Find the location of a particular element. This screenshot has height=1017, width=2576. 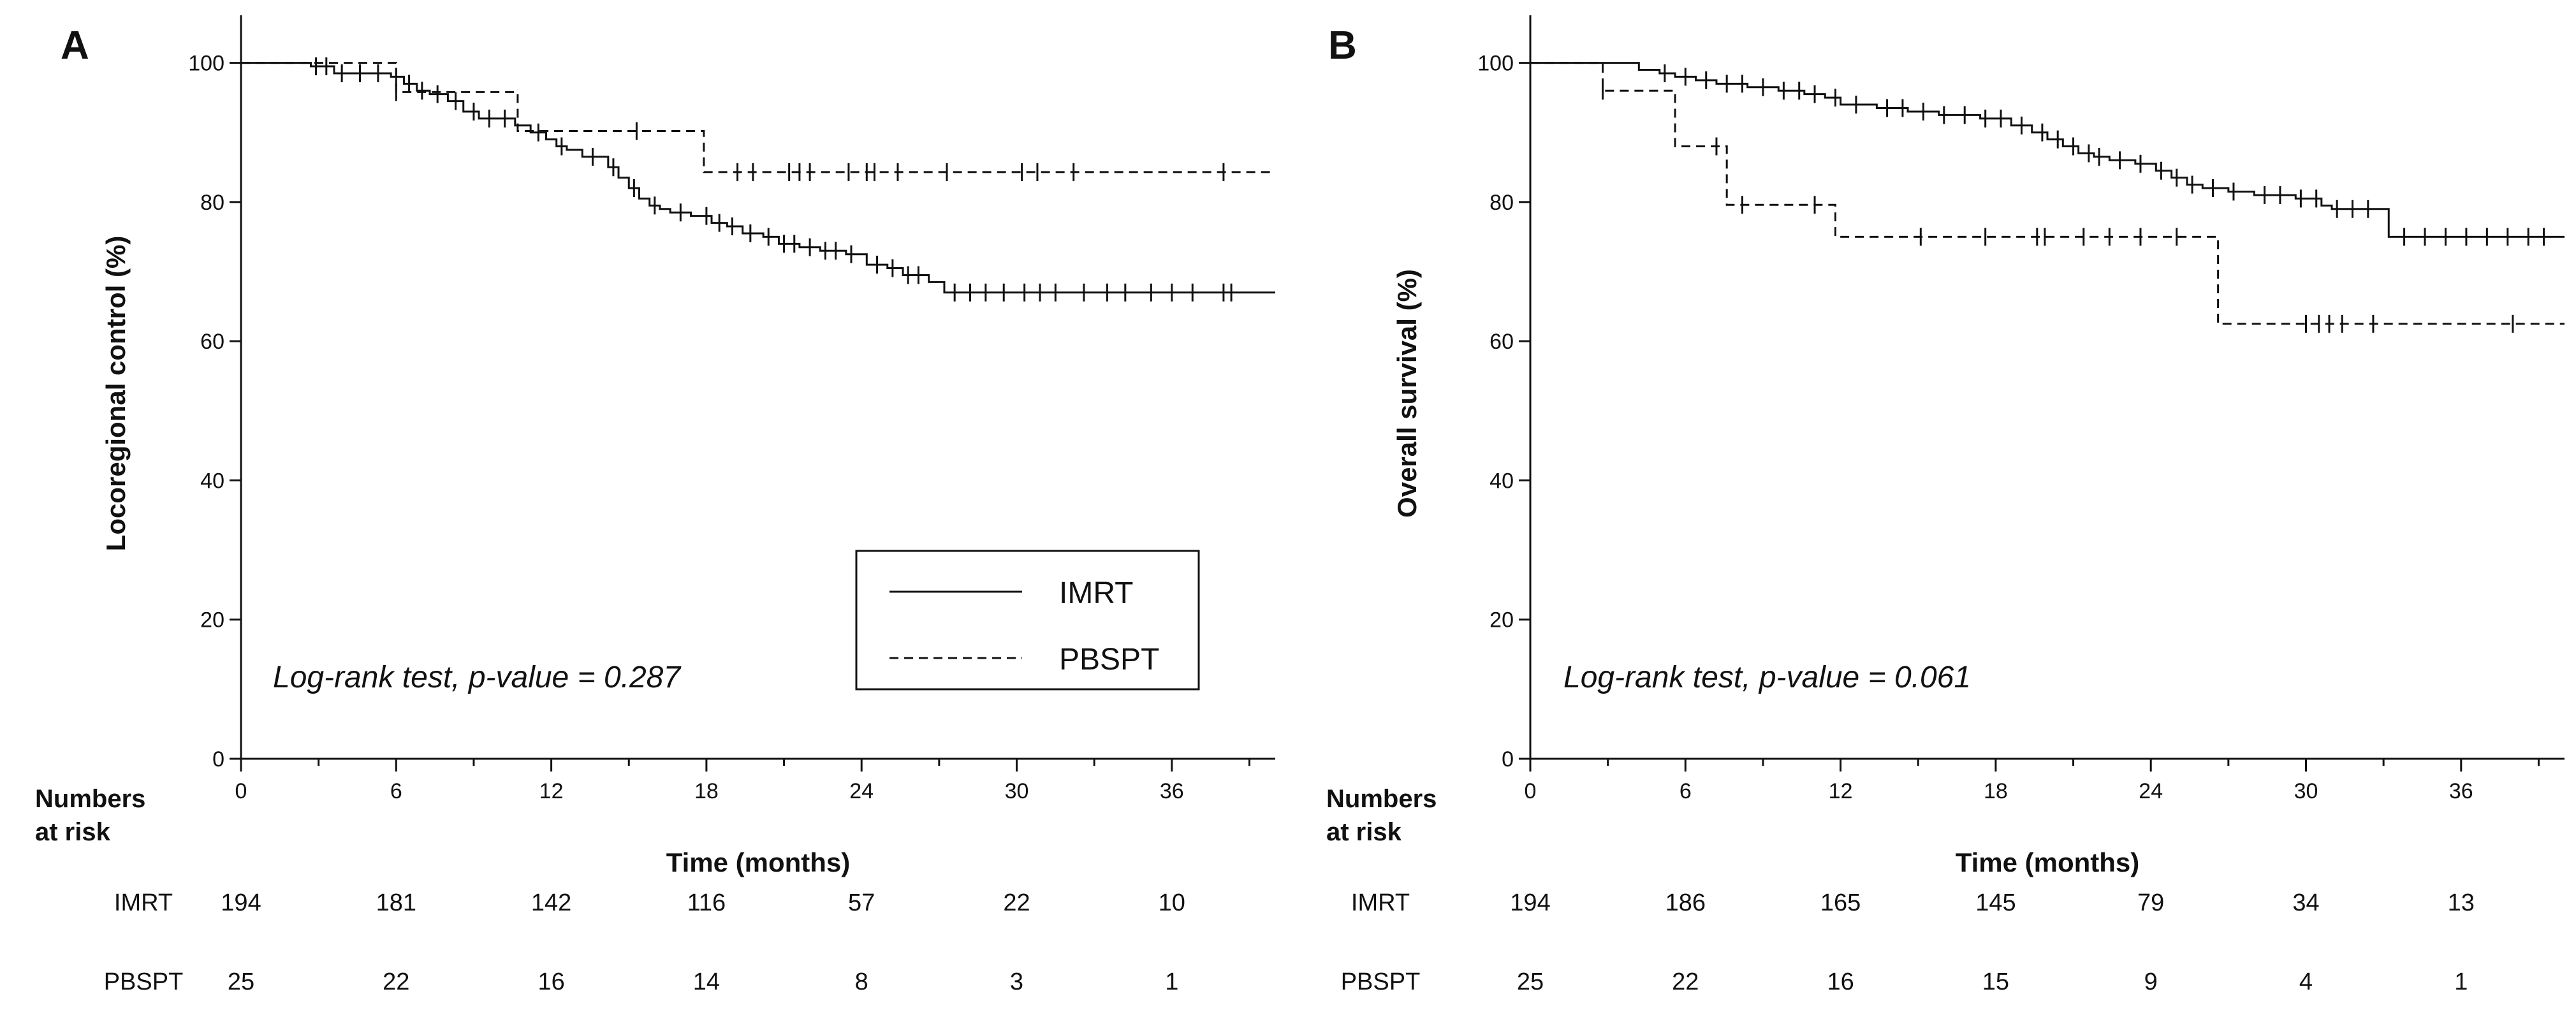

risk-value: 8 is located at coordinates (862, 982).